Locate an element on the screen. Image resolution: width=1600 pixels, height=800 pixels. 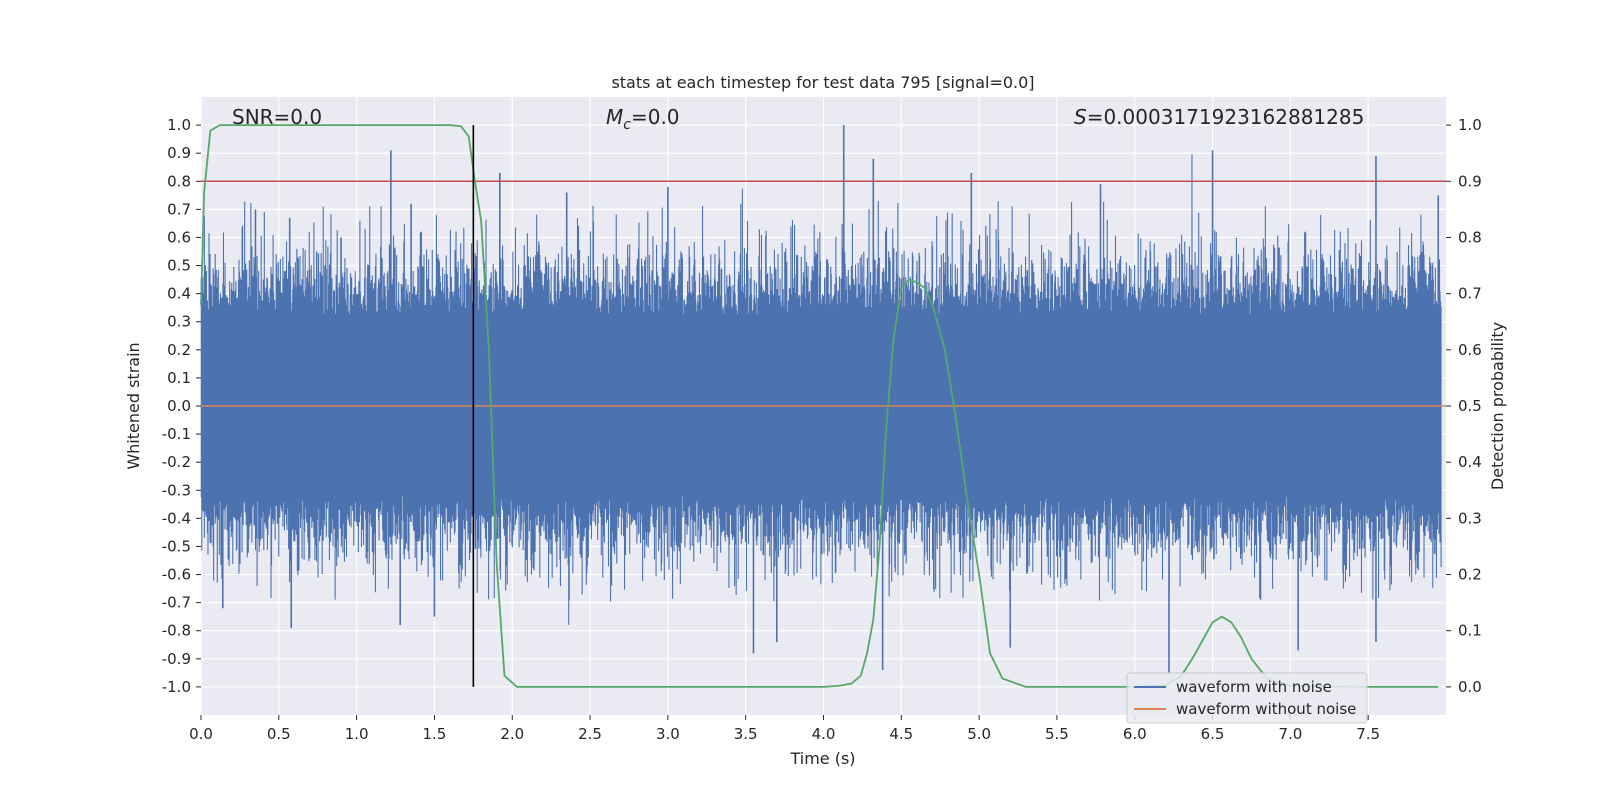
x-tick-label: 6.0 is located at coordinates (1135, 734).